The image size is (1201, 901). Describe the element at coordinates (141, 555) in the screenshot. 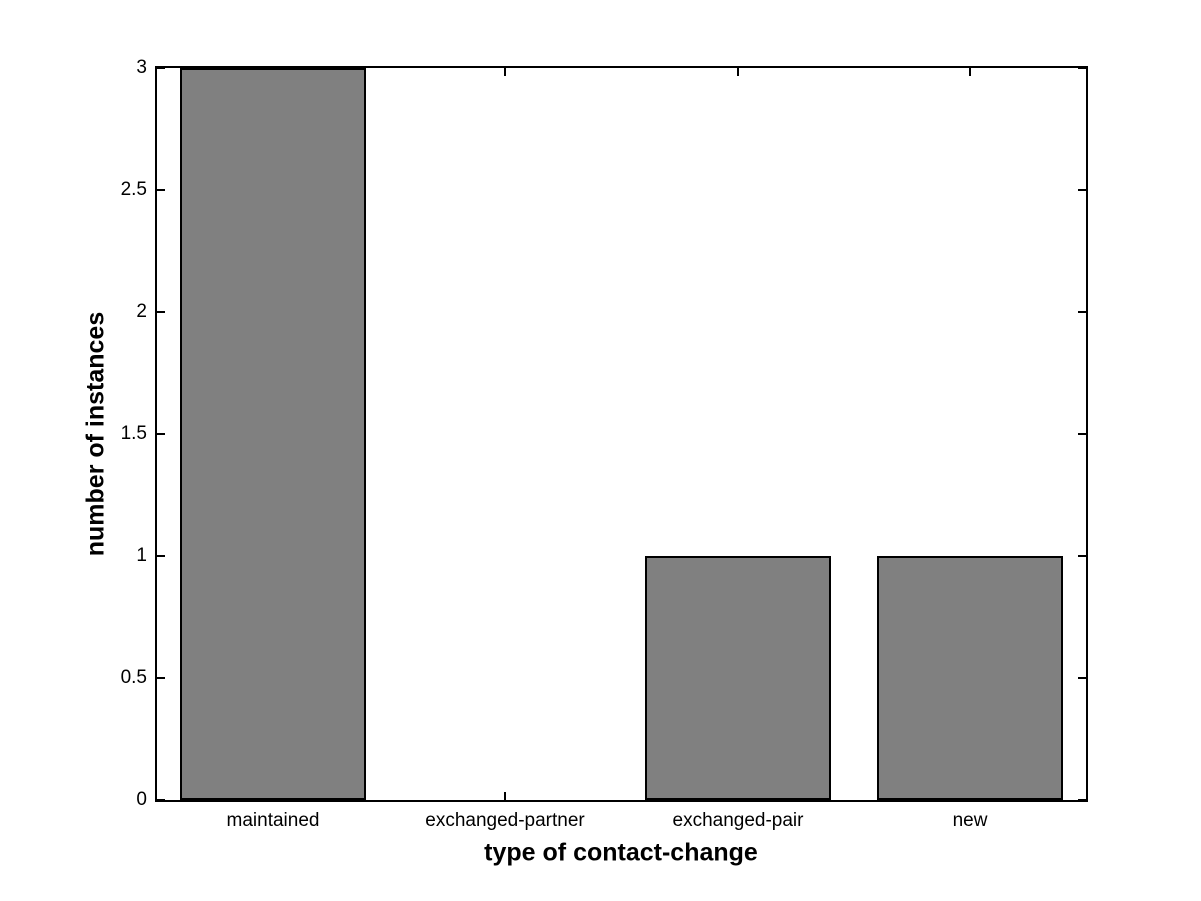

I see `y-tick-label: 1` at that location.